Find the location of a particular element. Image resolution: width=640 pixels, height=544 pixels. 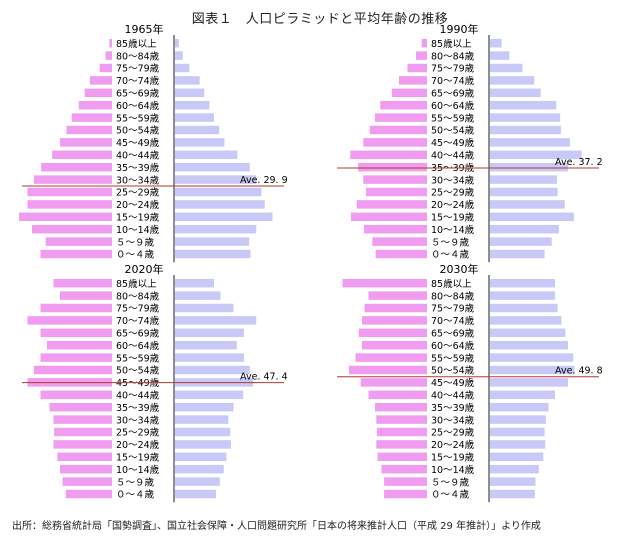

average-age-label: Ave. 37. 2 is located at coordinates (579, 162).